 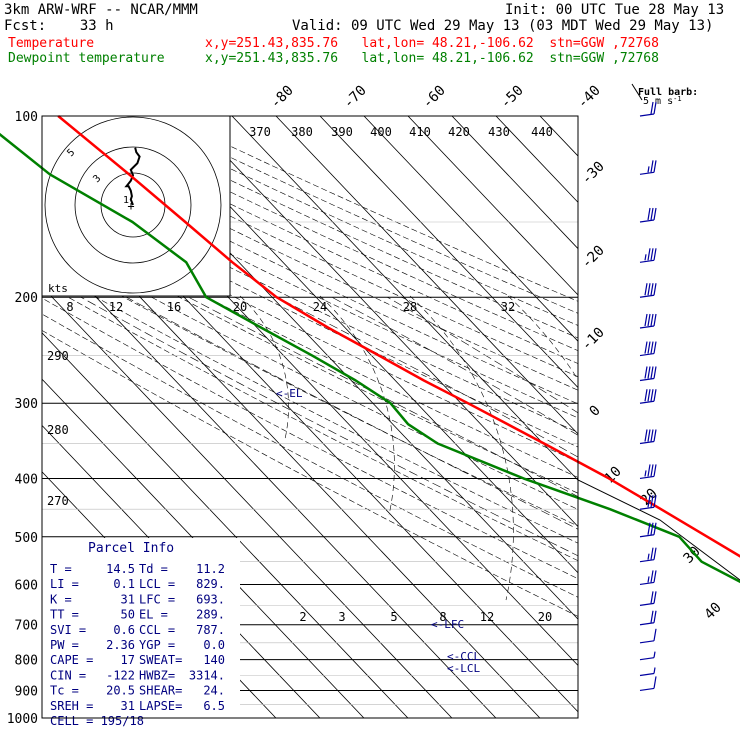 What do you see at coordinates (131, 548) in the screenshot?
I see `parcel-info-title: Parcel Info` at bounding box center [131, 548].